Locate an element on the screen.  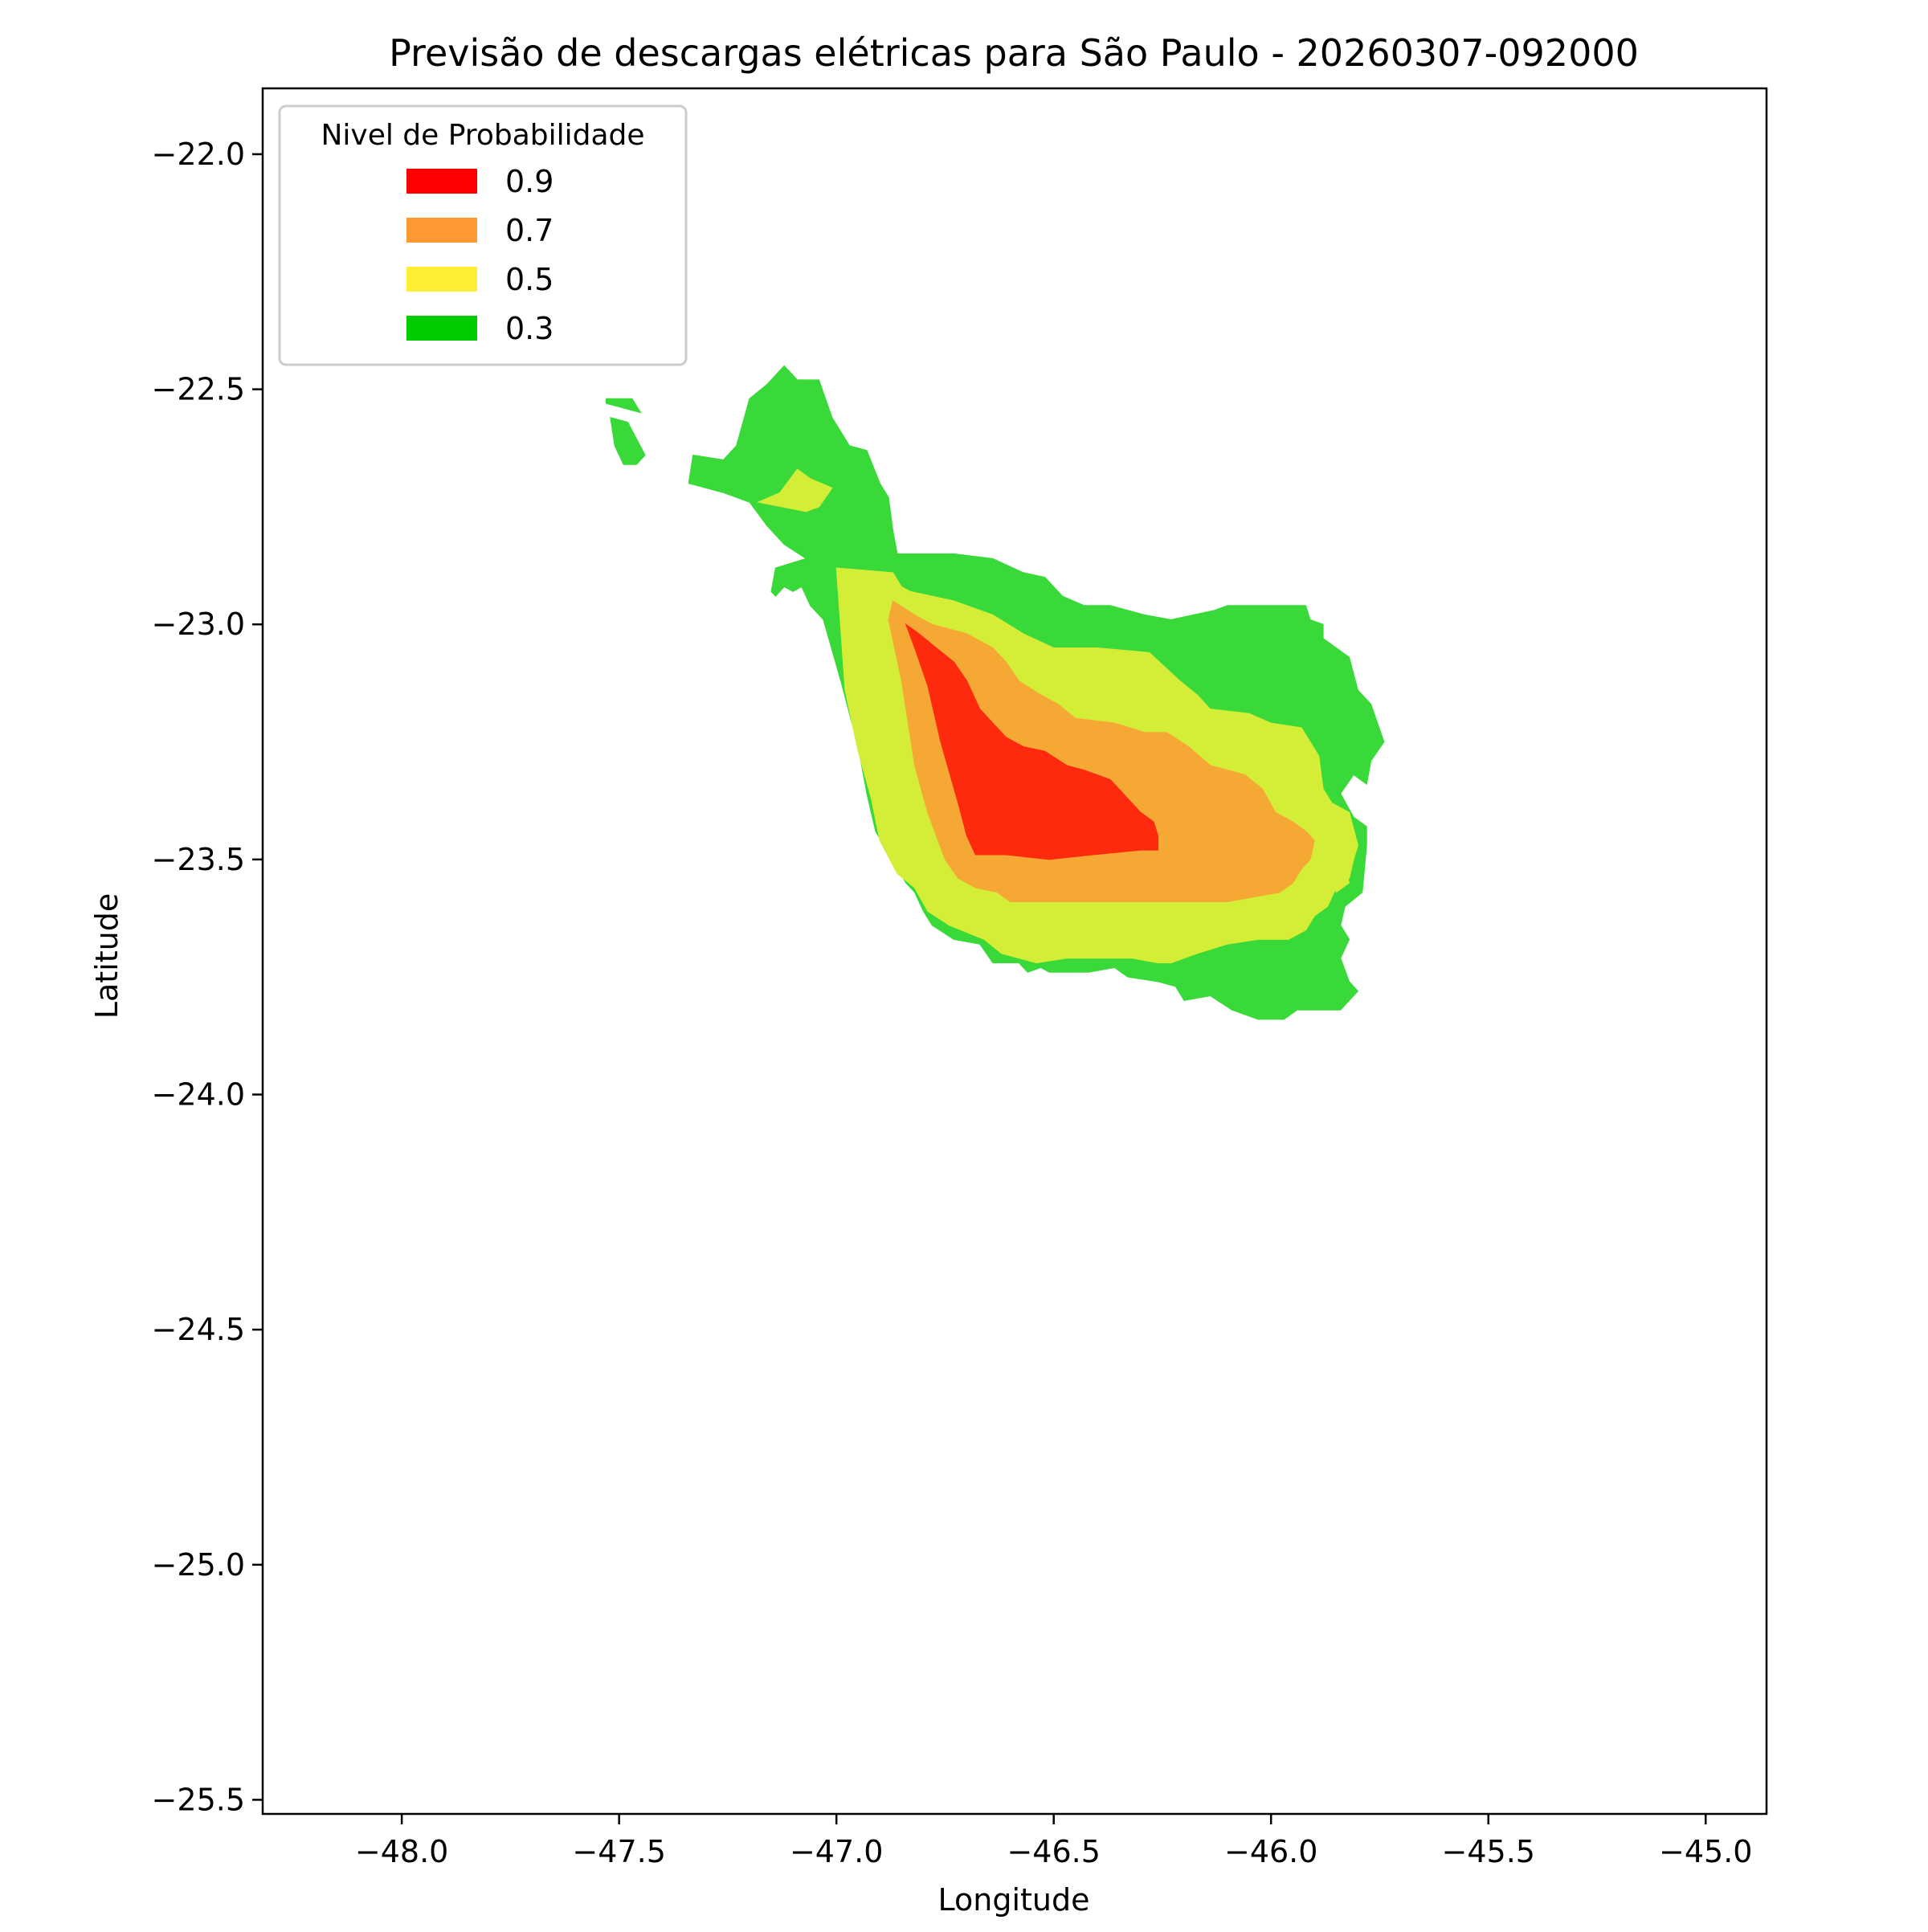
contour-fills is located at coordinates (995, 692).